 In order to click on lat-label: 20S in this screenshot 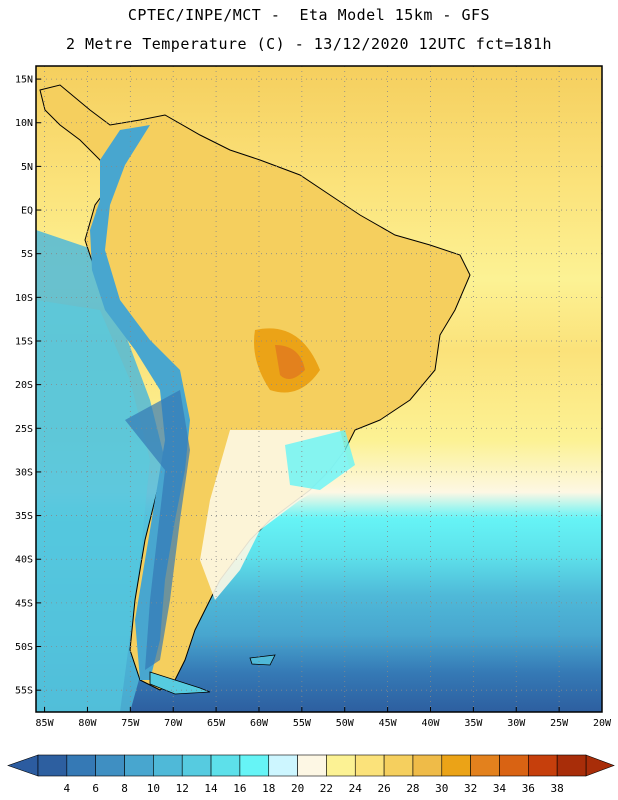, I will do `click(24, 385)`.